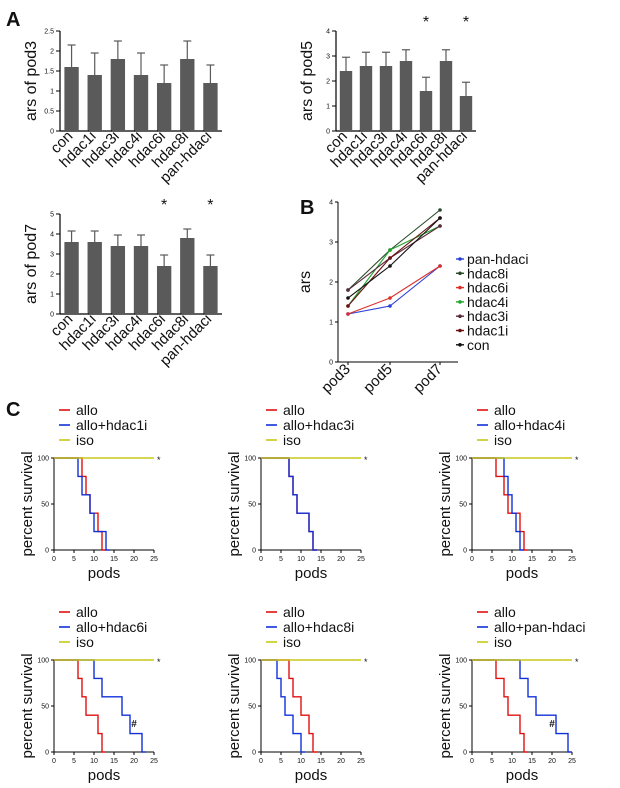  Describe the element at coordinates (498, 259) in the screenshot. I see `legend-label: pan-hdaci` at that location.